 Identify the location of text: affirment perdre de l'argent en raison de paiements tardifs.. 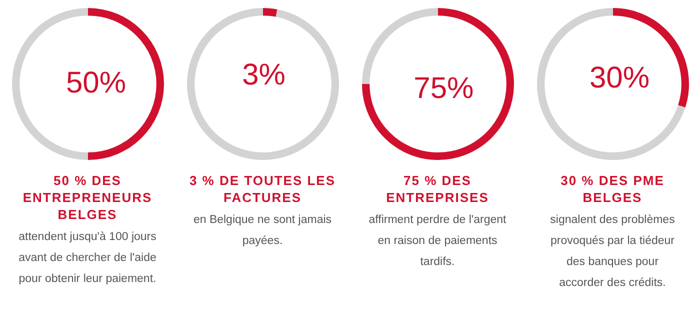
(437, 241).